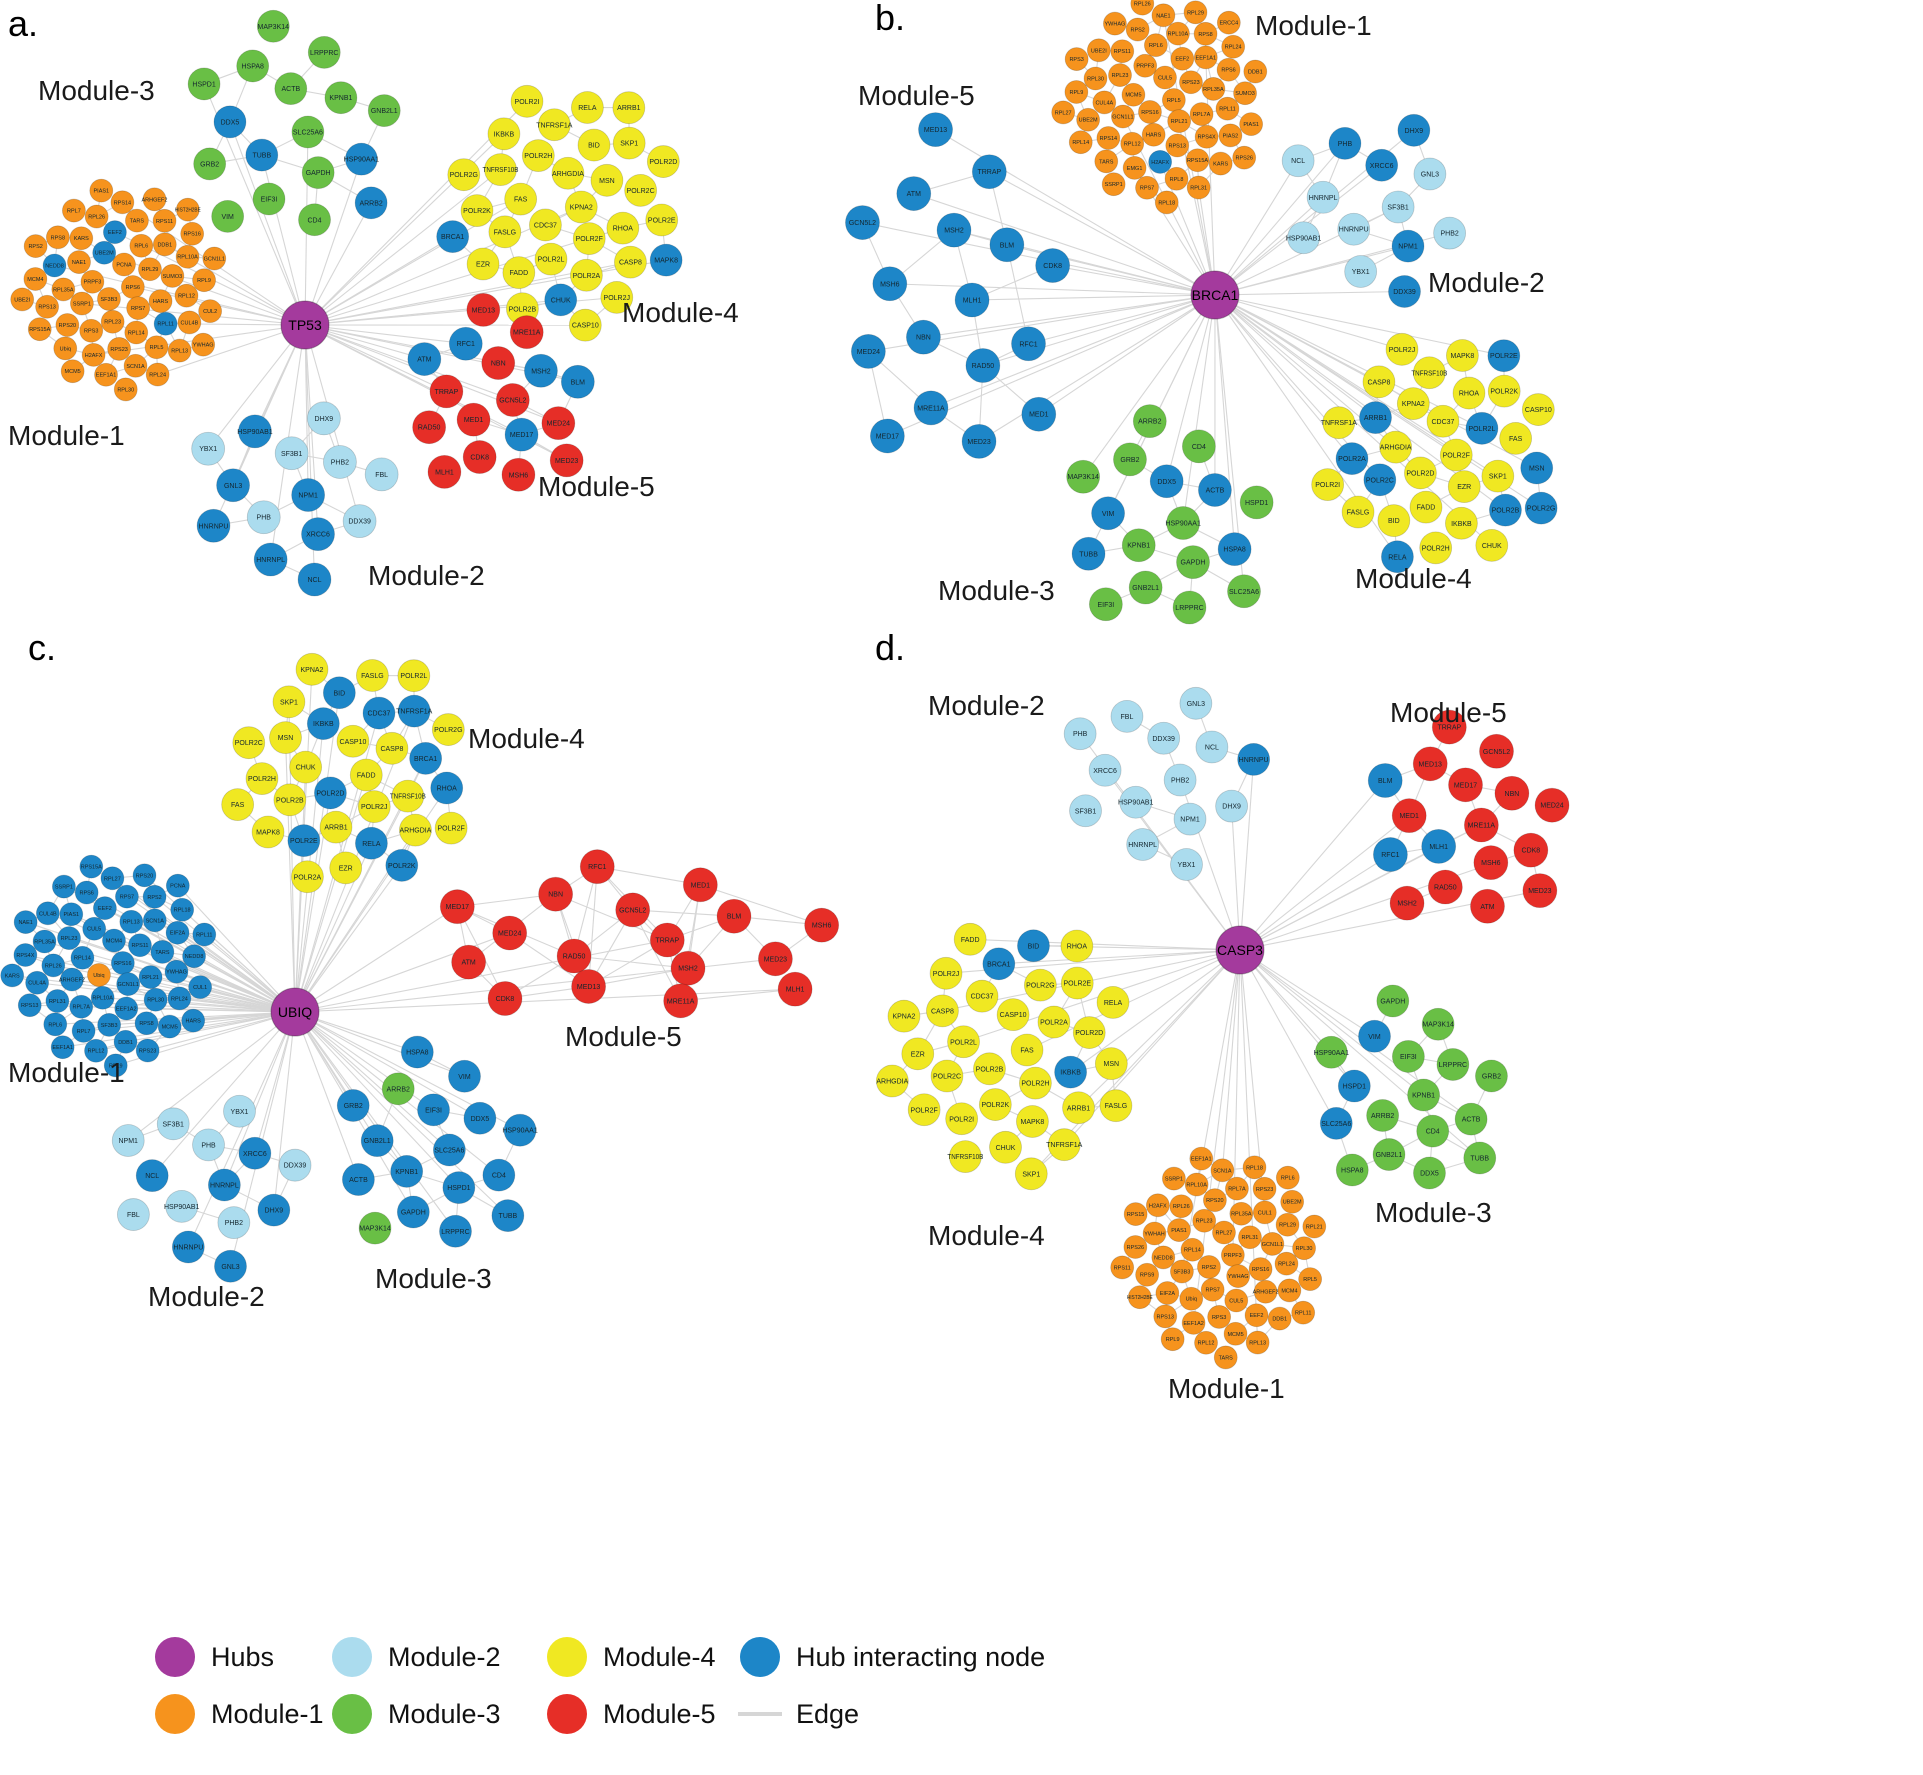 This screenshot has width=1923, height=1775. Describe the element at coordinates (1132, 143) in the screenshot. I see `node-RPL12: RPL12` at that location.